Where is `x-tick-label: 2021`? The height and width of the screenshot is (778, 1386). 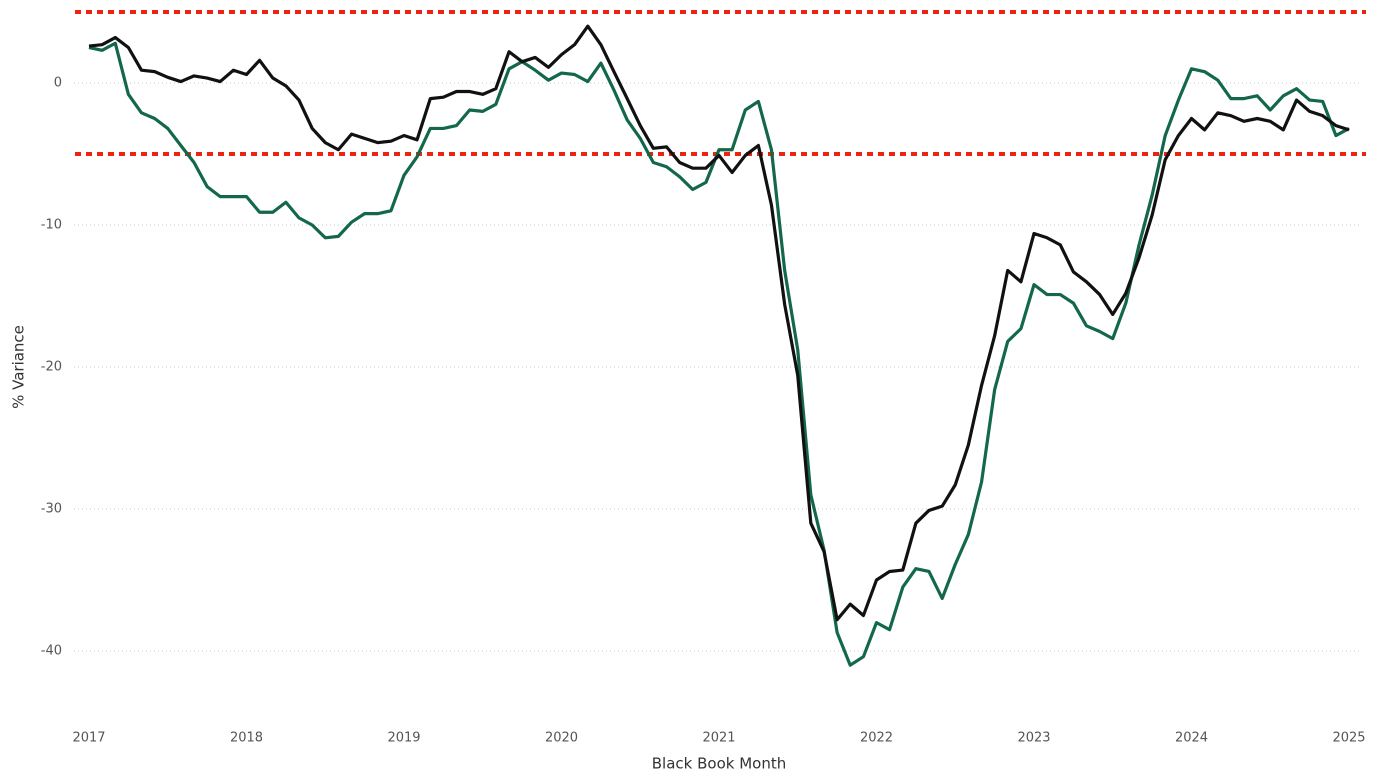 x-tick-label: 2021 is located at coordinates (718, 738).